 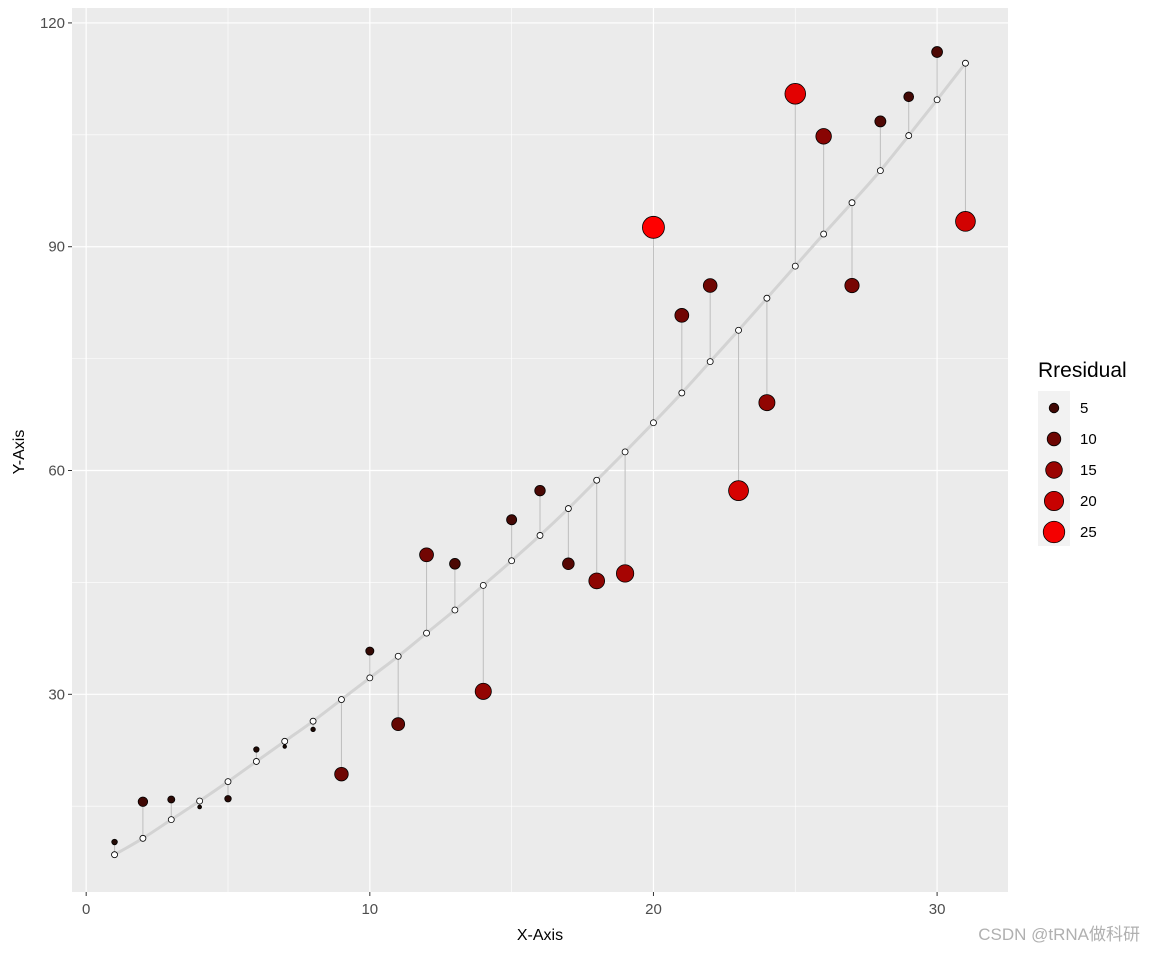 What do you see at coordinates (56, 359) in the screenshot?
I see `y-axis-ticks: 30 60 90 120` at bounding box center [56, 359].